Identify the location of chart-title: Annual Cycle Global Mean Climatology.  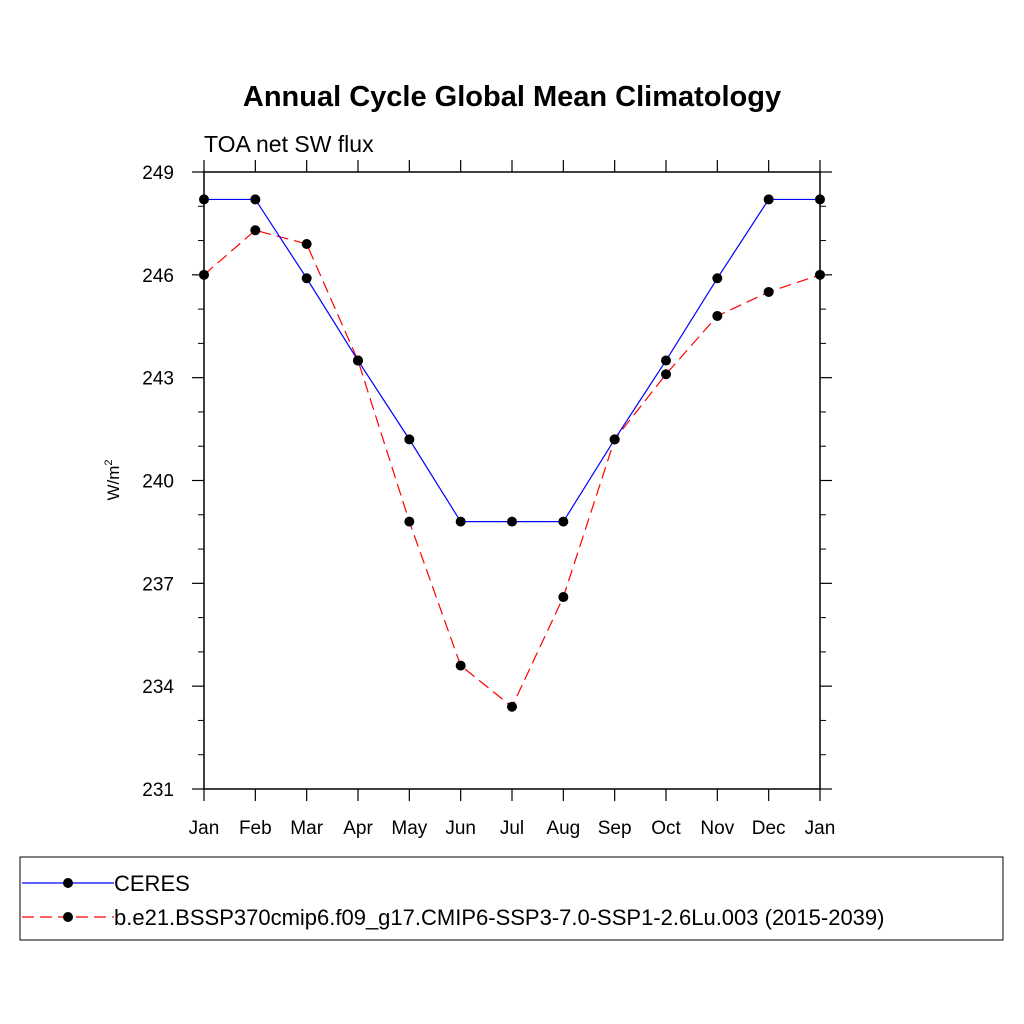
(512, 97).